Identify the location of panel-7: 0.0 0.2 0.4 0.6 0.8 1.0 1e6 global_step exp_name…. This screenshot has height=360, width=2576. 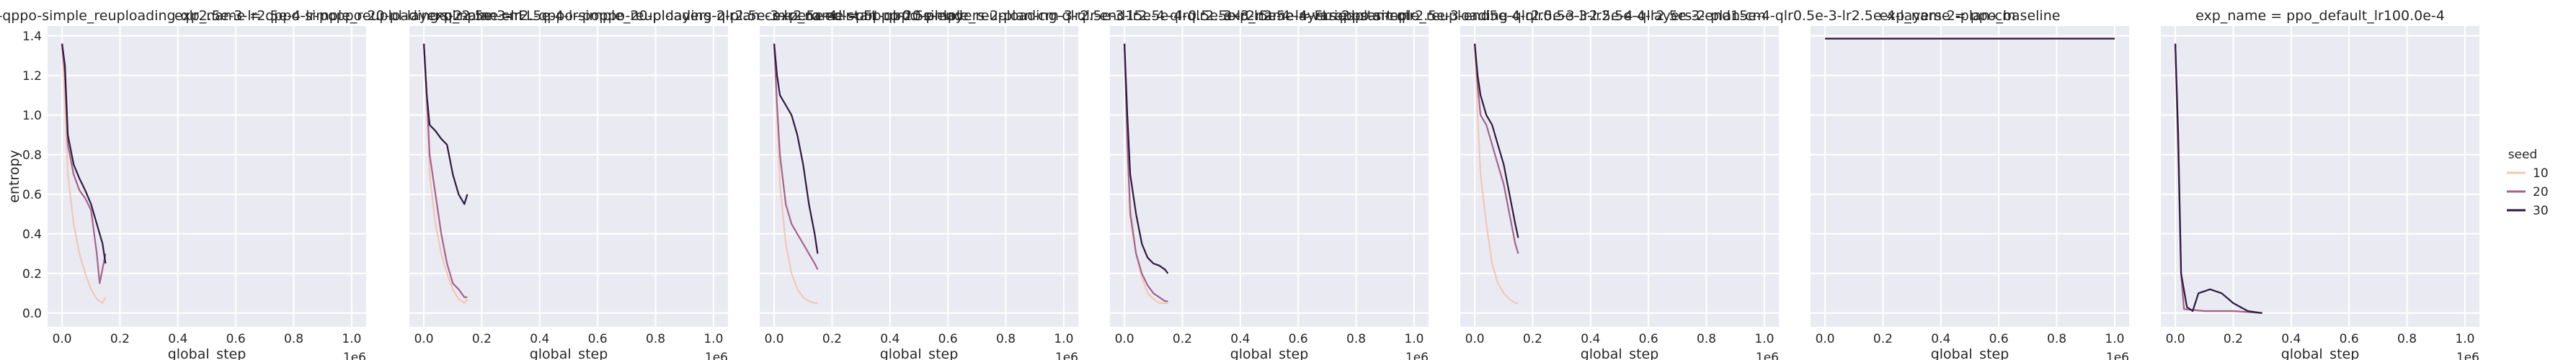
(2320, 184).